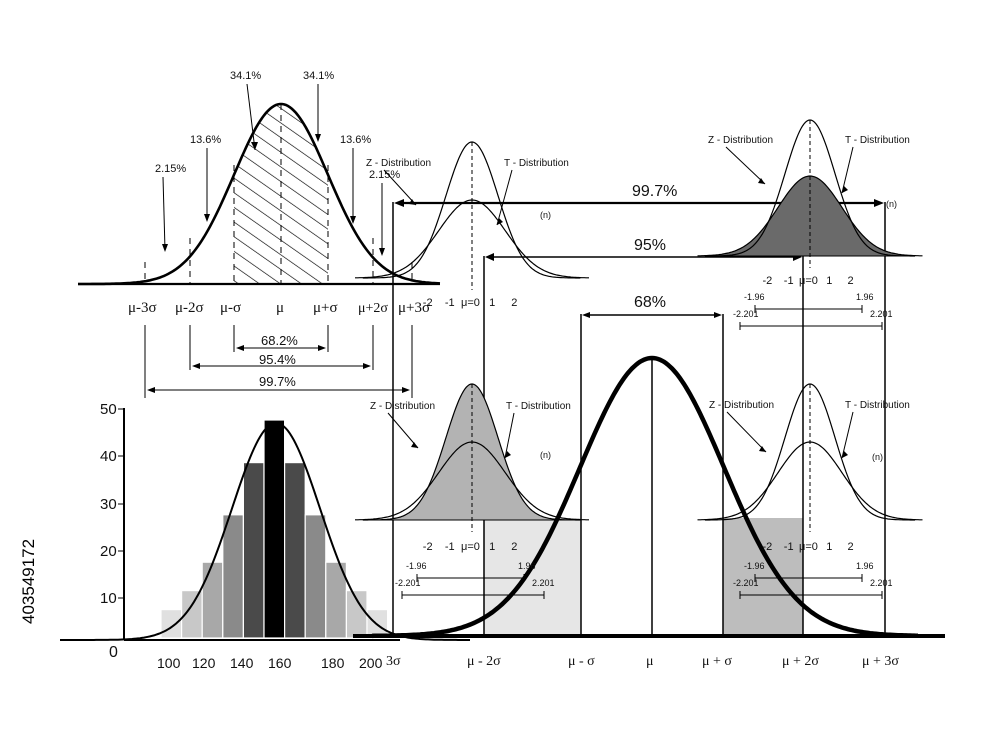 The image size is (1000, 732). Describe the element at coordinates (471, 452) in the screenshot. I see `z-curve-fill` at that location.